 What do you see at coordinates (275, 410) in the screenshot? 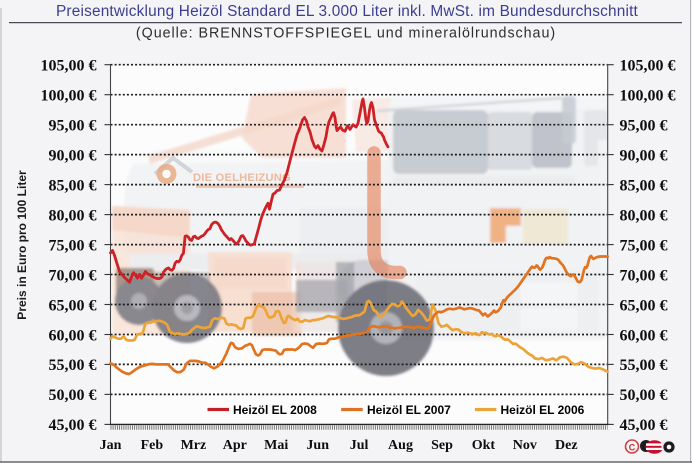
I see `svg-text: Heizöl EL 2008` at bounding box center [275, 410].